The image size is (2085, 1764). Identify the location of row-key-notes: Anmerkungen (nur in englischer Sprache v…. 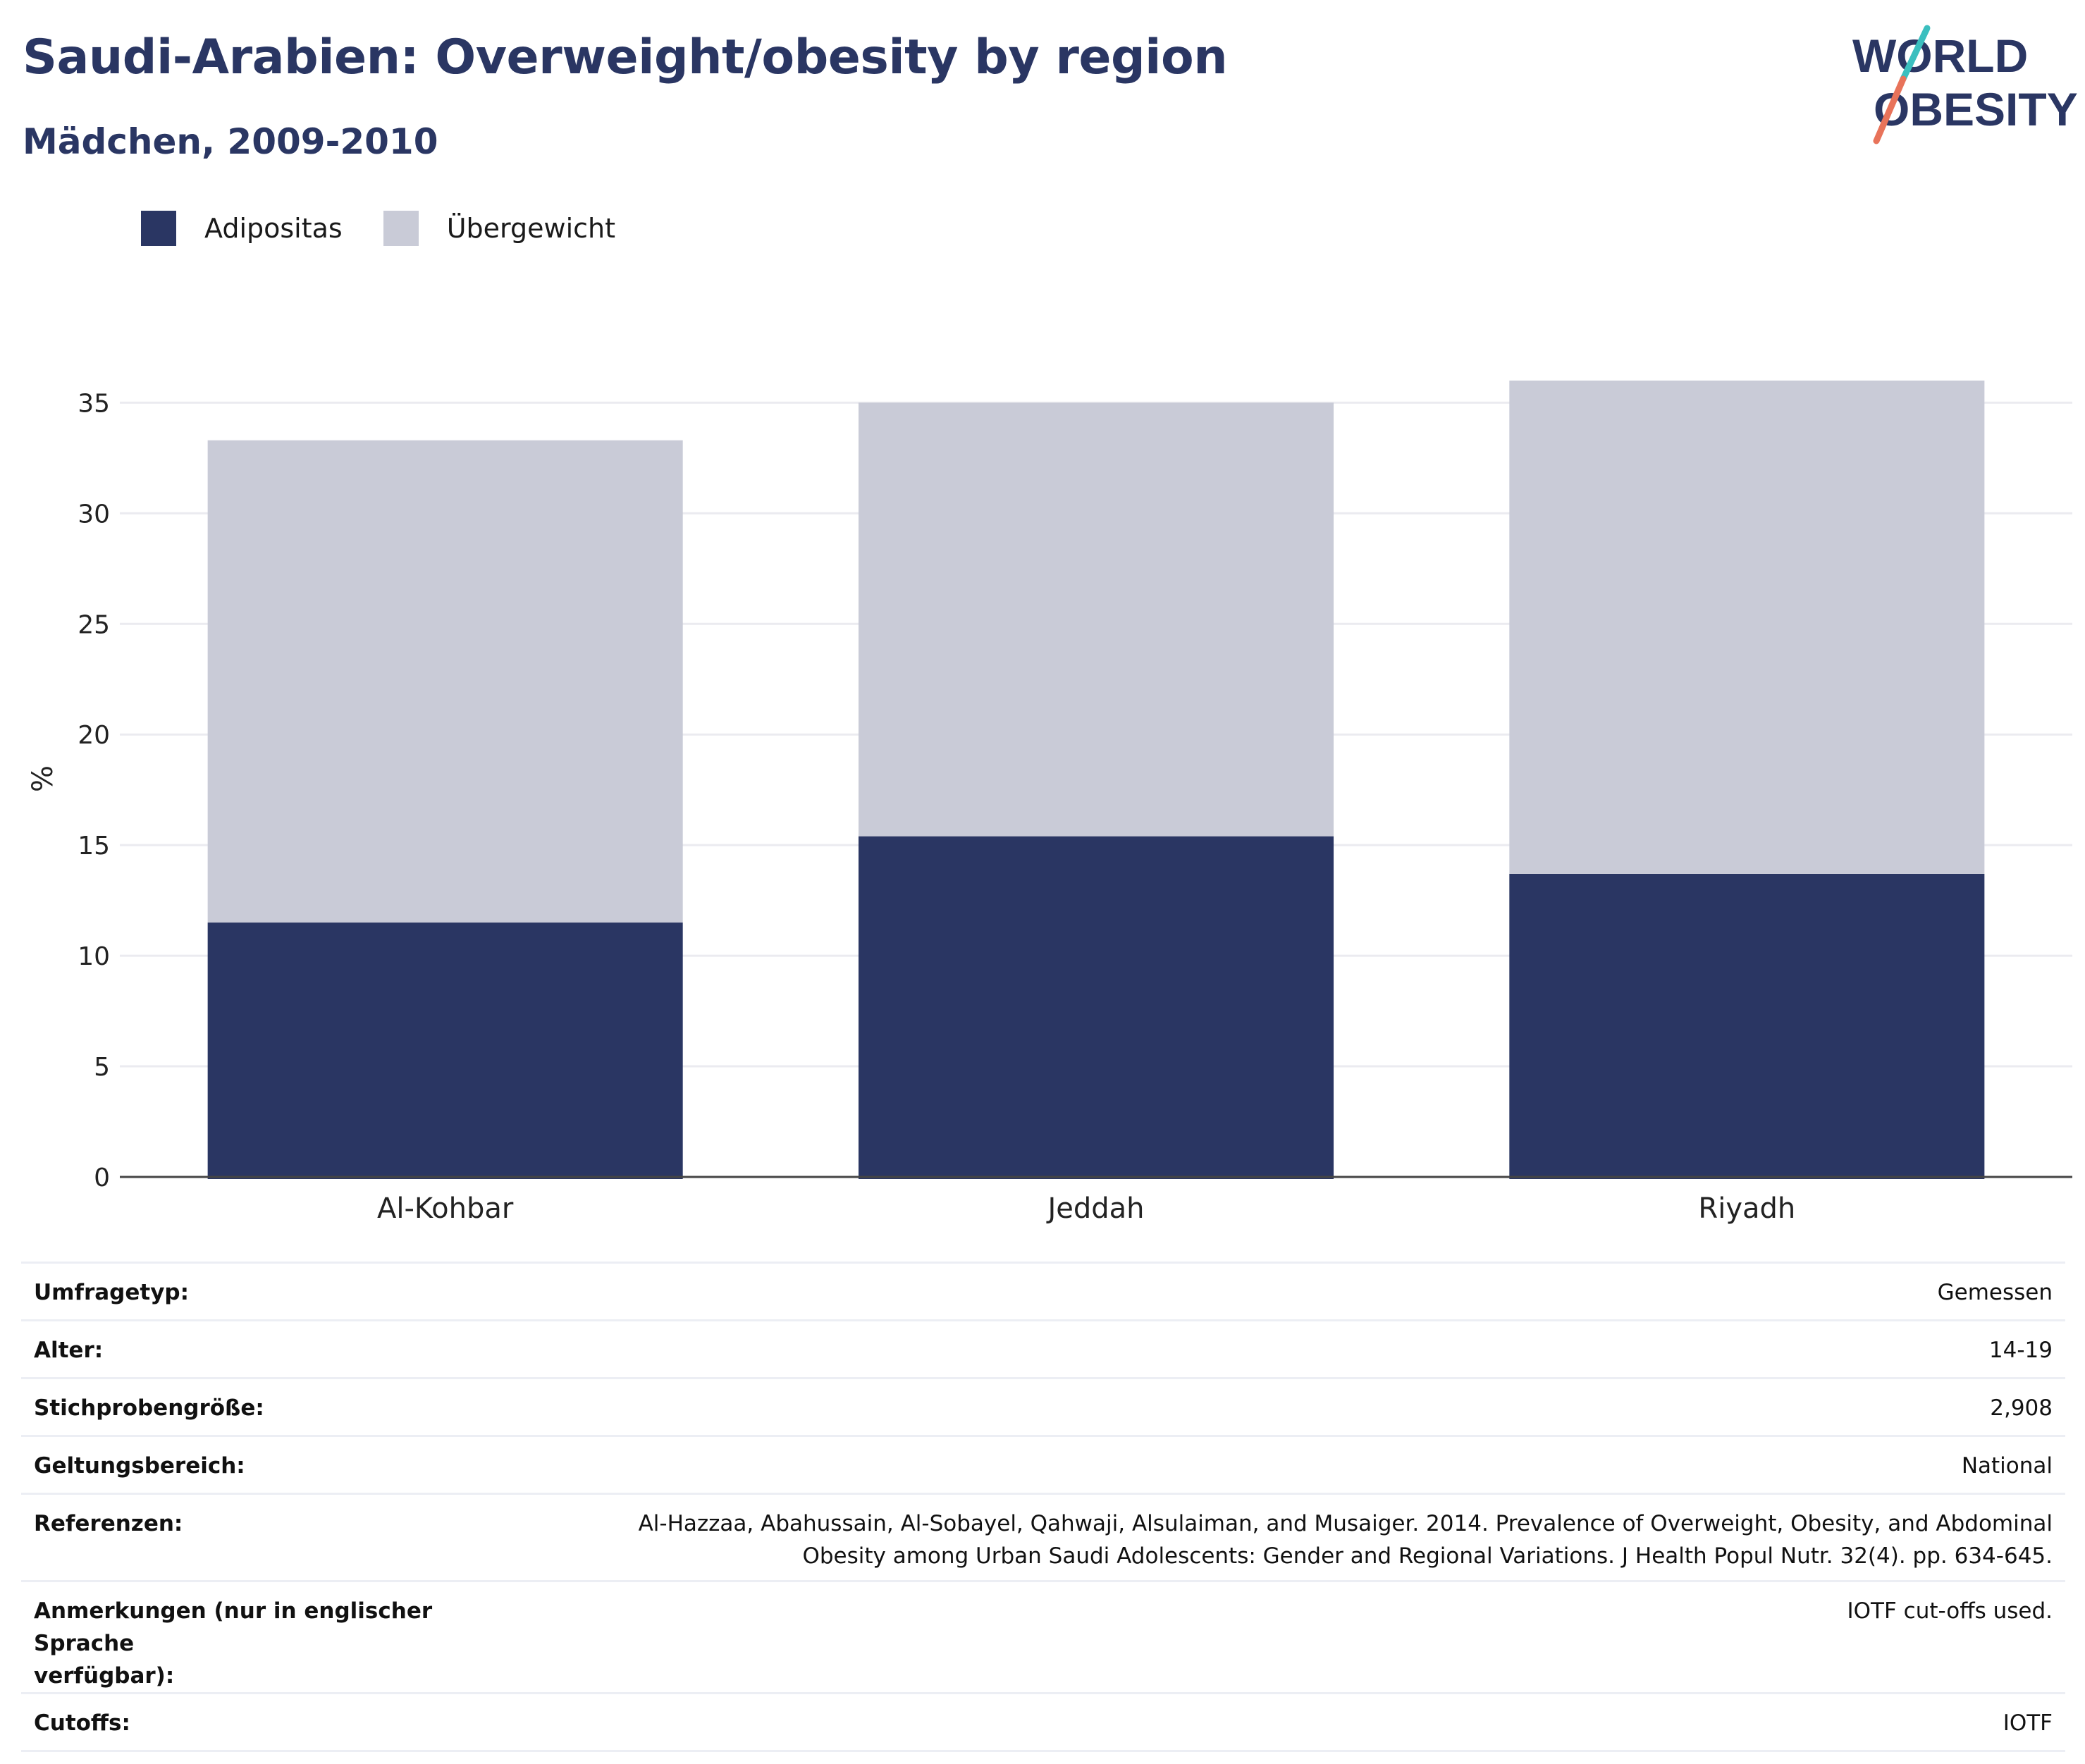
(273, 1637).